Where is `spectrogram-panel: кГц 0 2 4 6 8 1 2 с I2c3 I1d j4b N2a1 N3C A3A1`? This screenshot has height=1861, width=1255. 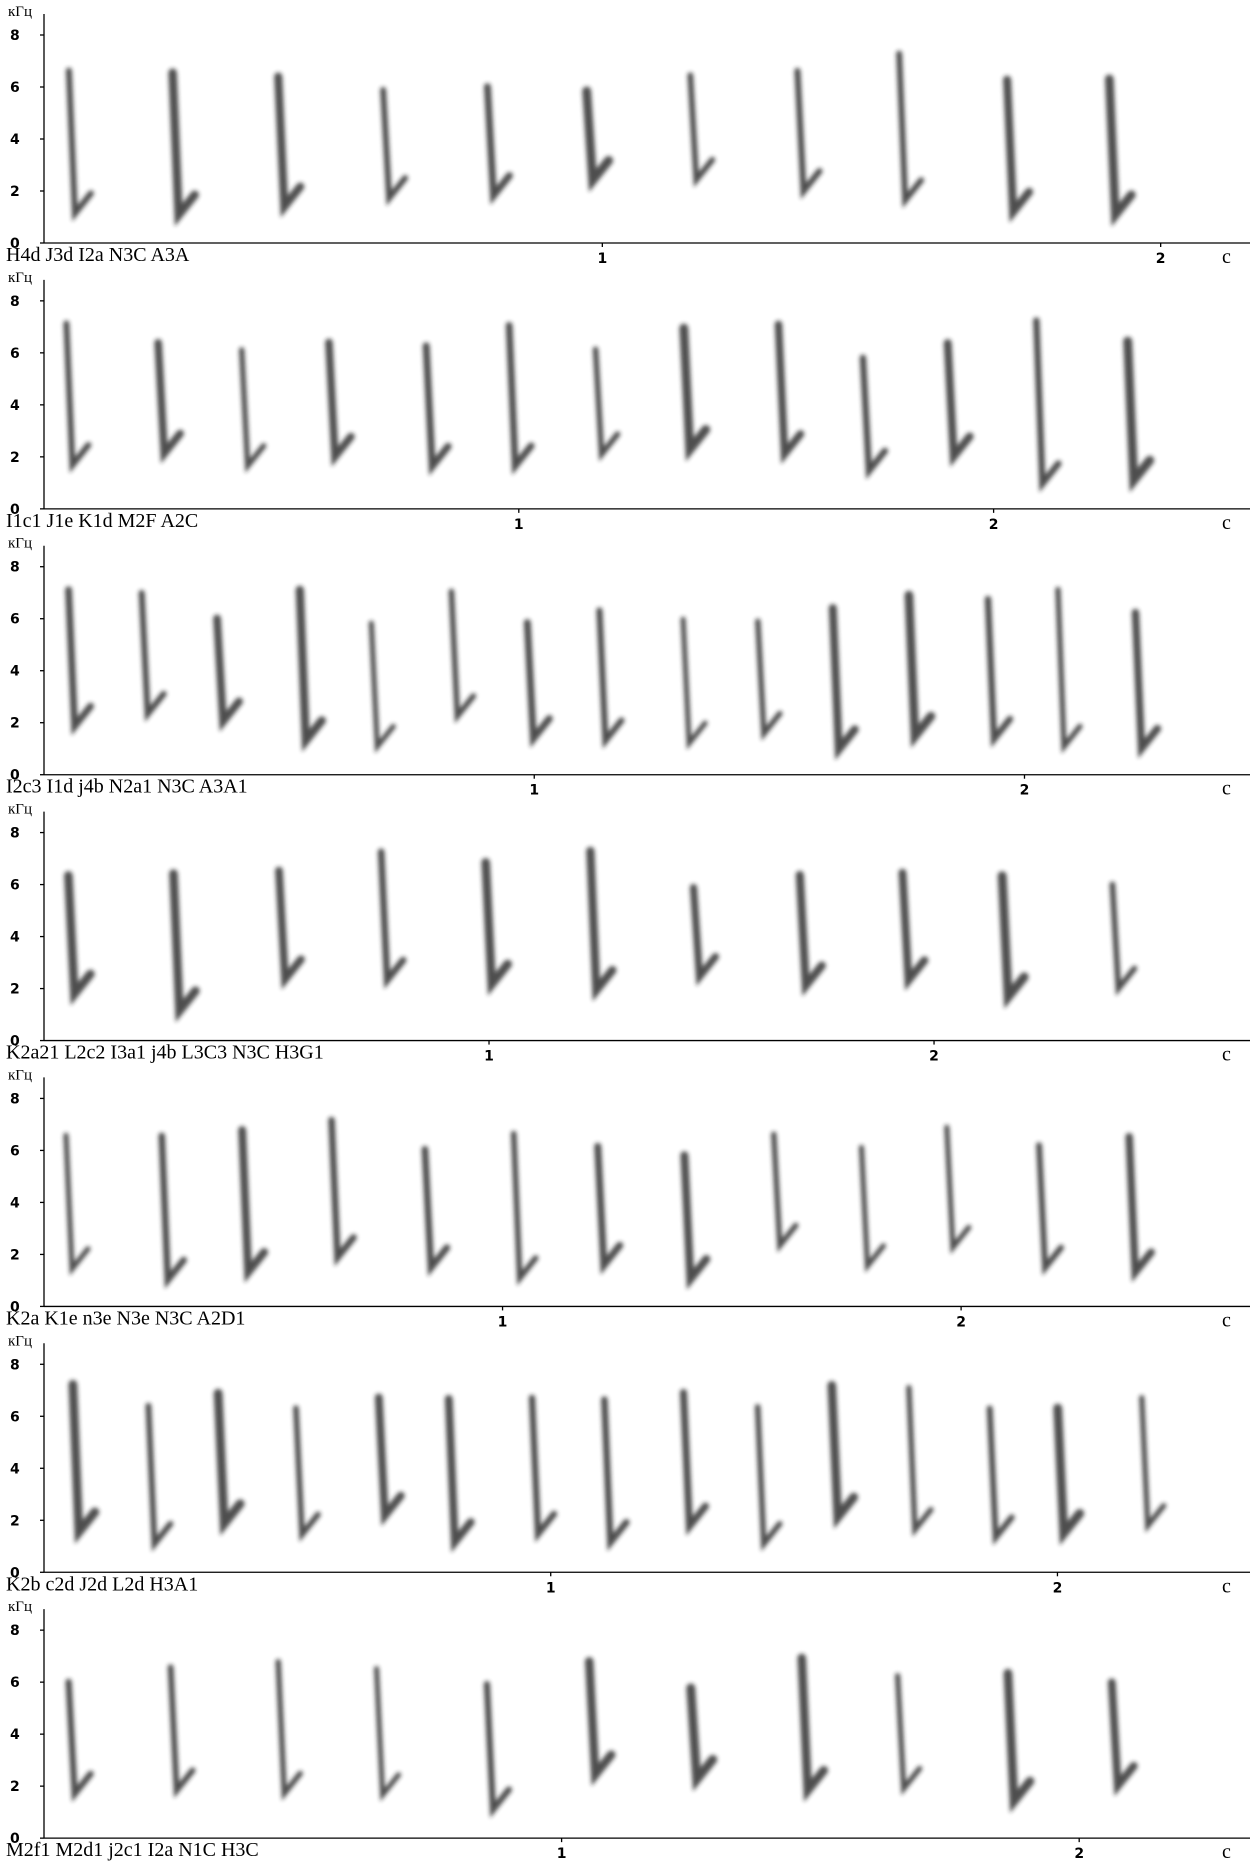 spectrogram-panel: кГц 0 2 4 6 8 1 2 с I2c3 I1d j4b N2a1 N3C A3A1 is located at coordinates (628, 668).